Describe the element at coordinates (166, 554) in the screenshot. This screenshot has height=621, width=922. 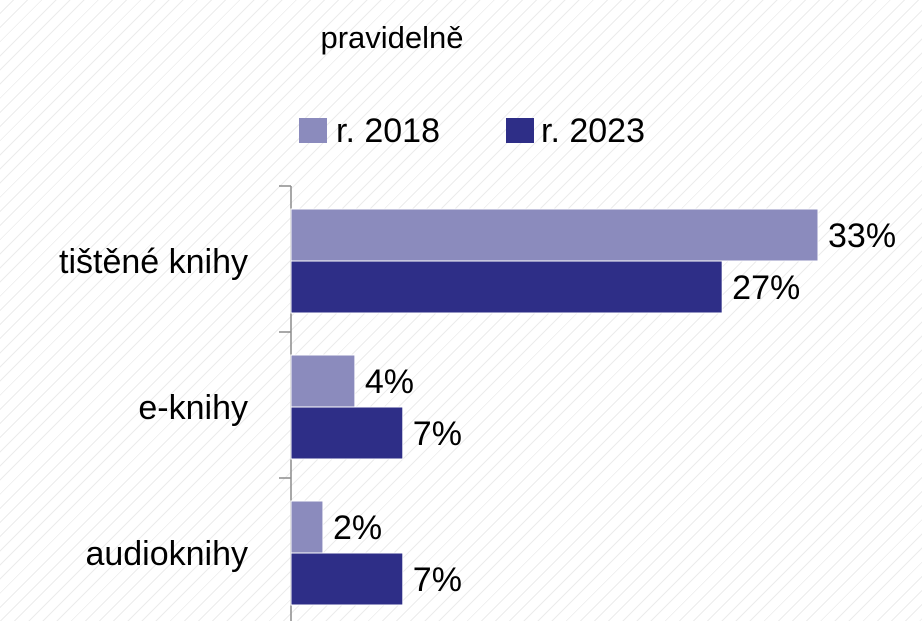
I see `category-label: audioknihy` at that location.